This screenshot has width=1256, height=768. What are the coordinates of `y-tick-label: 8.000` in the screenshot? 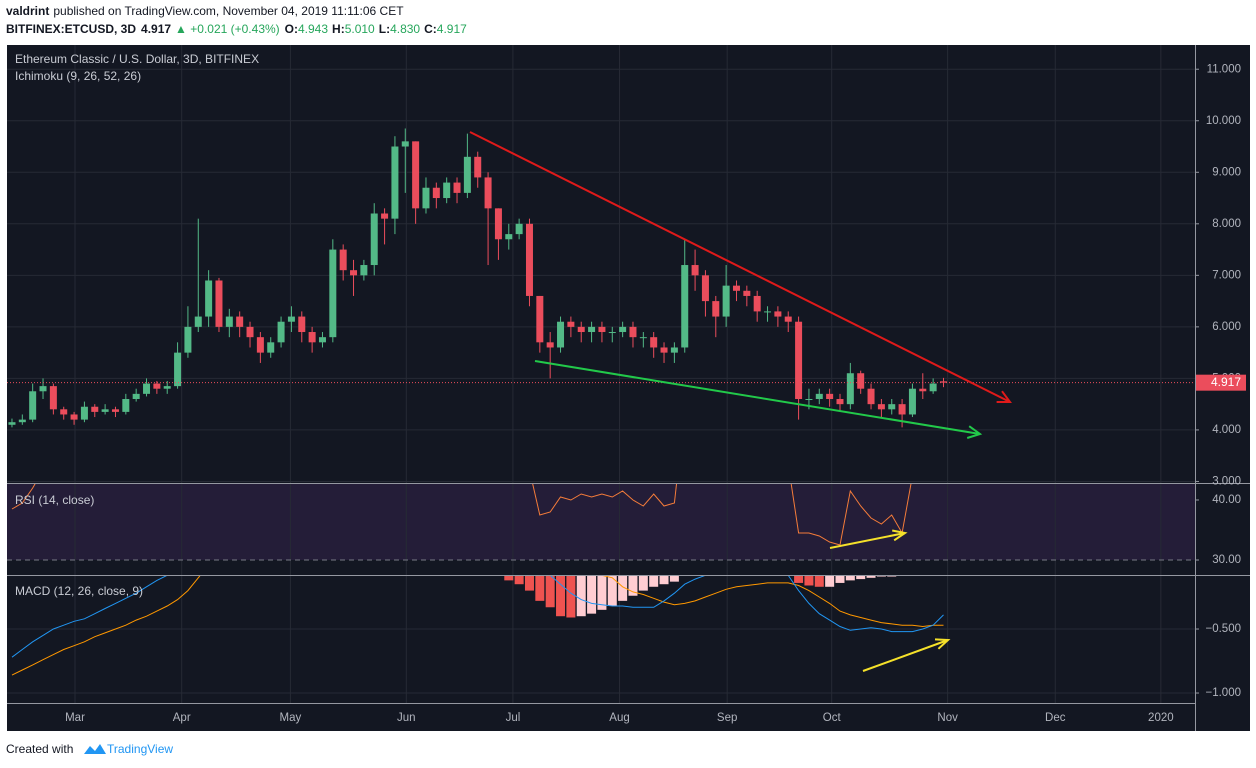 It's located at (1226, 224).